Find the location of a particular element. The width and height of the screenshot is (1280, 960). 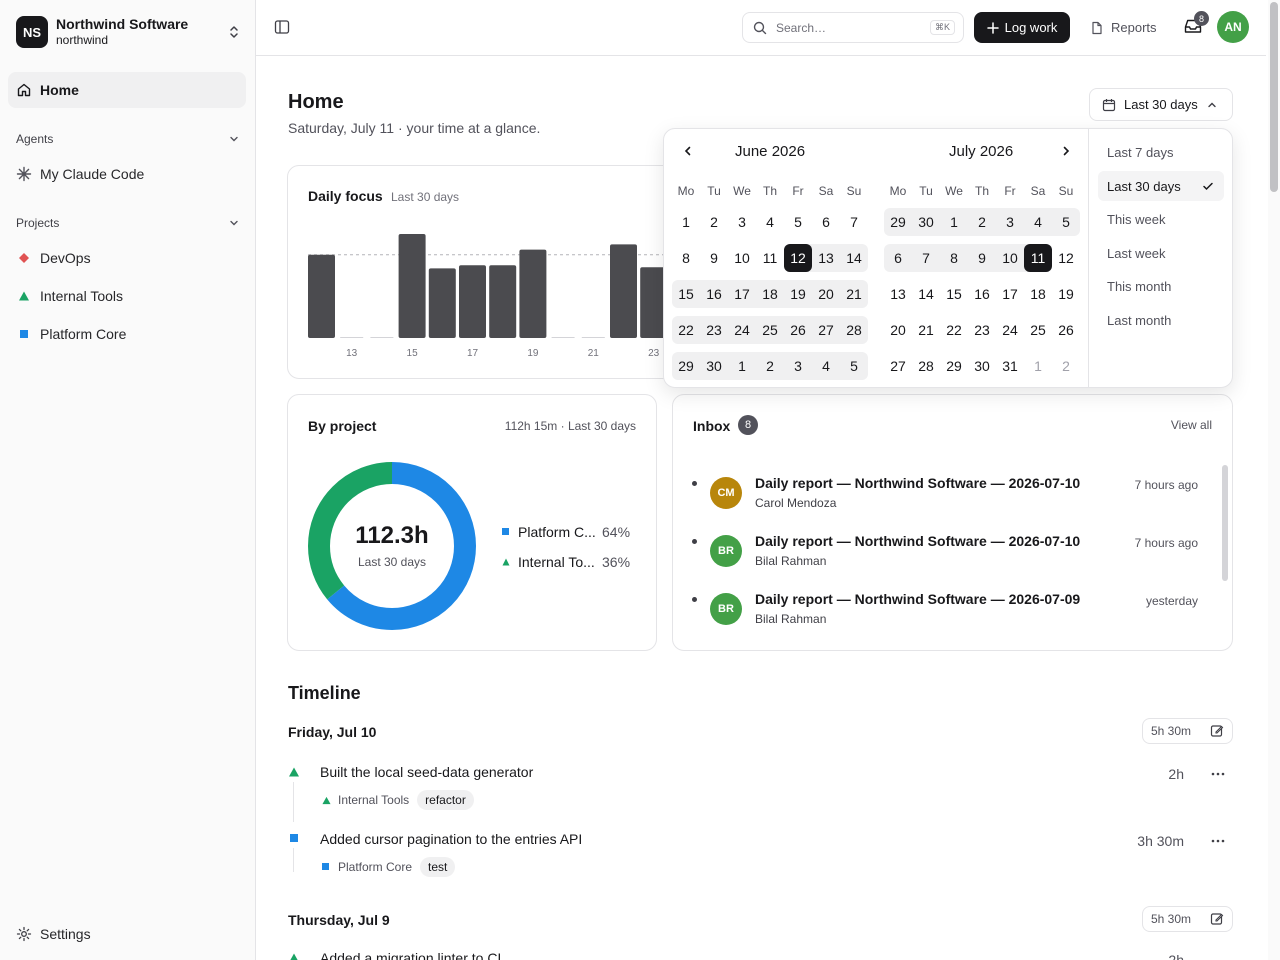

inbox-icon is located at coordinates (1193, 26).